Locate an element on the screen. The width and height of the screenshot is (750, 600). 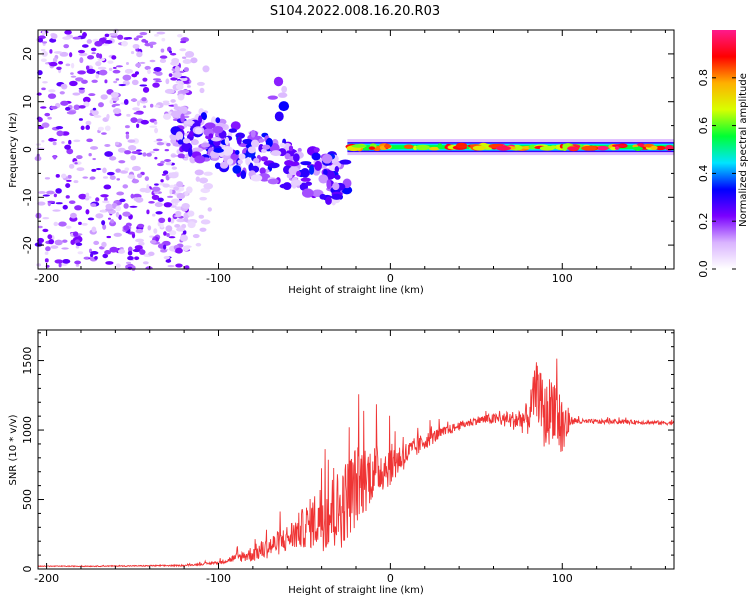
colorbar-tick-label: 0.8 is located at coordinates (703, 78).